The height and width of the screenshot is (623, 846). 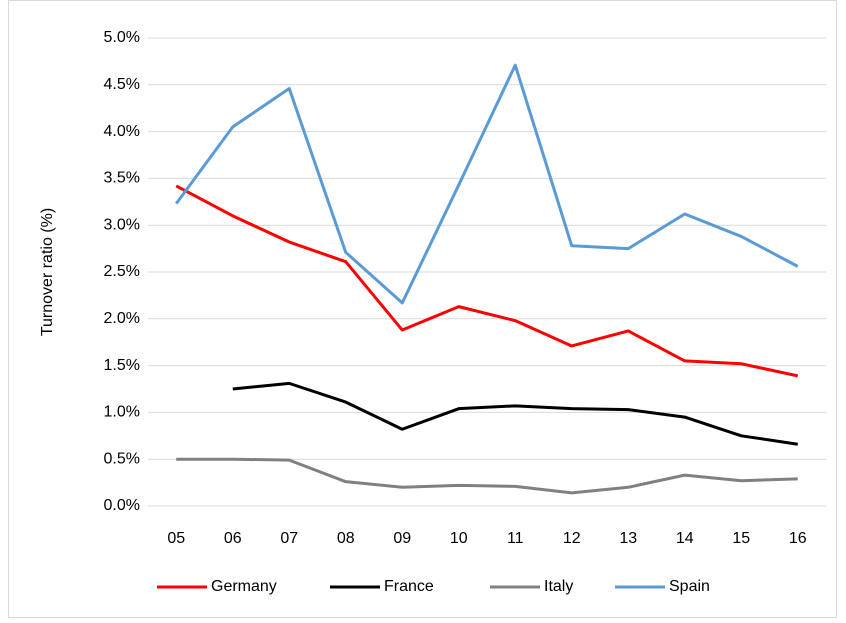 I want to click on x-tick-label: 08, so click(x=346, y=538).